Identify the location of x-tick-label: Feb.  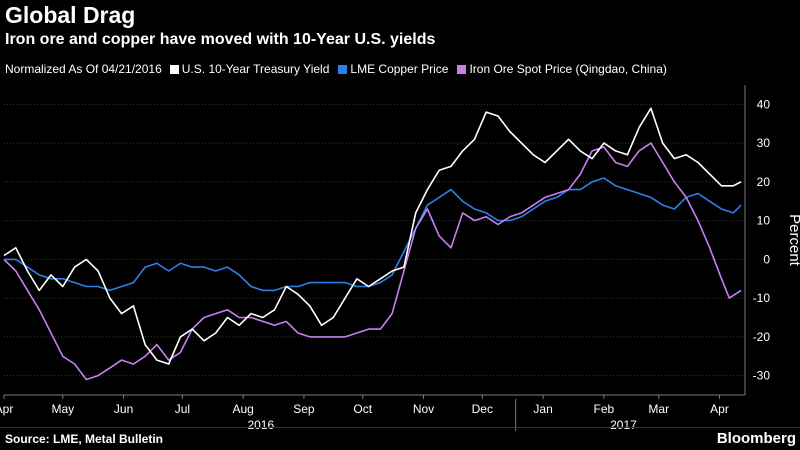
(604, 409).